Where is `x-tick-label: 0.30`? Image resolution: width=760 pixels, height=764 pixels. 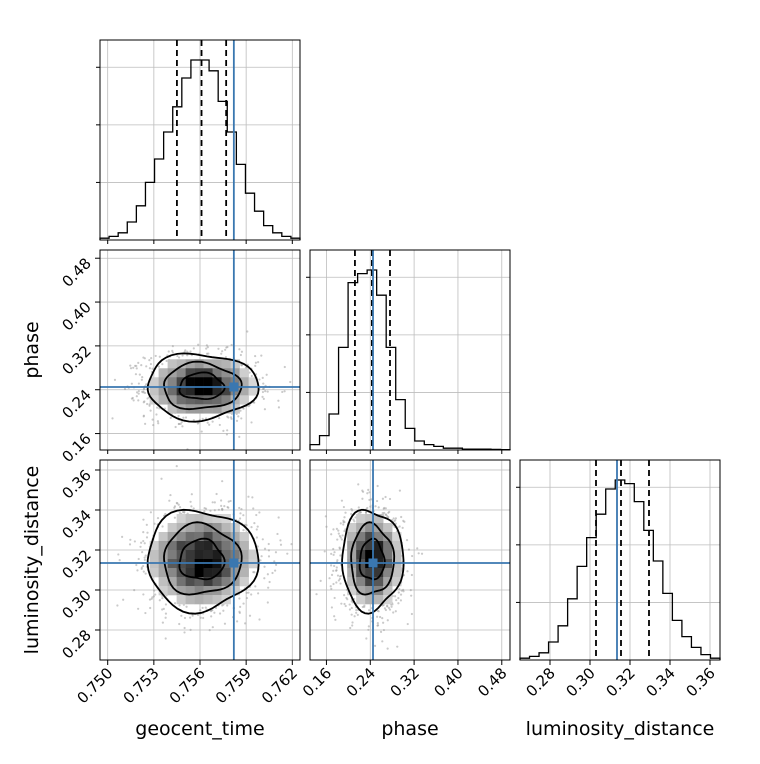 x-tick-label: 0.30 is located at coordinates (580, 682).